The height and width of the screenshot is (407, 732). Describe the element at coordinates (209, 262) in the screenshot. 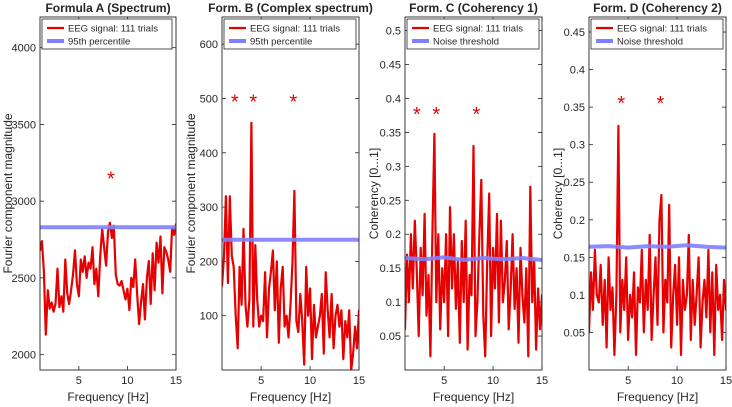

I see `y-tick-label: 200` at that location.